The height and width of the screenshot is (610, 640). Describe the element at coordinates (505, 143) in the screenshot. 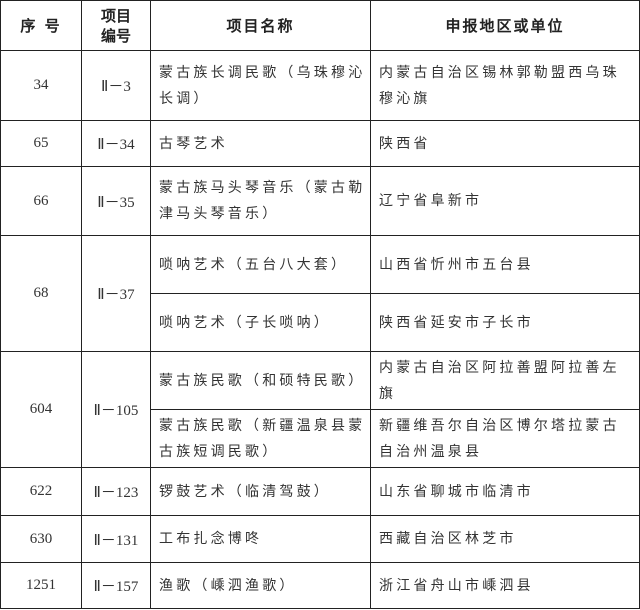

I see `region-cell: 陕西省` at that location.